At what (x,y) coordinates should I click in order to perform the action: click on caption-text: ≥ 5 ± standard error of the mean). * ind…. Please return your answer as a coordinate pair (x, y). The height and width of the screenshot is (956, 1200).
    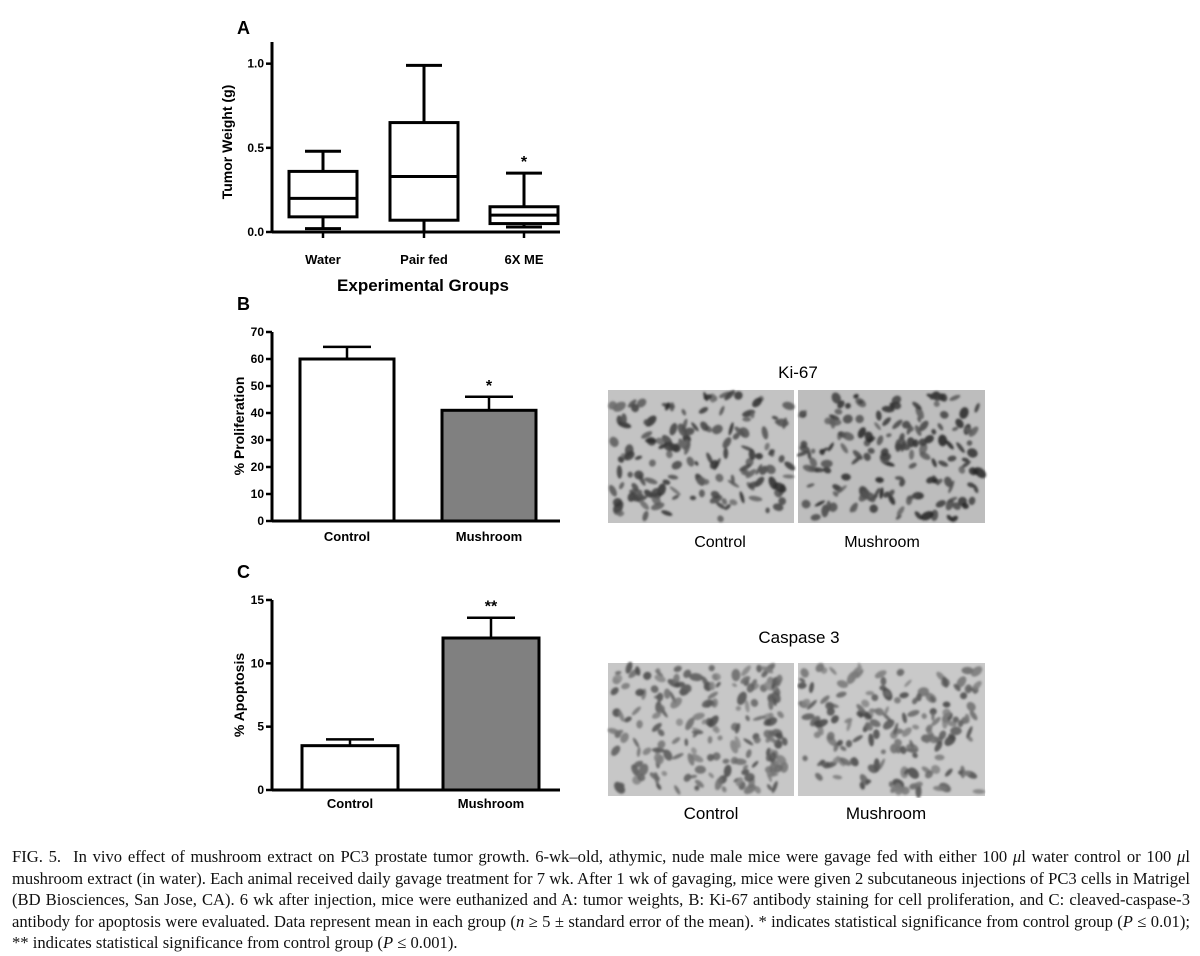
    Looking at the image, I should click on (823, 921).